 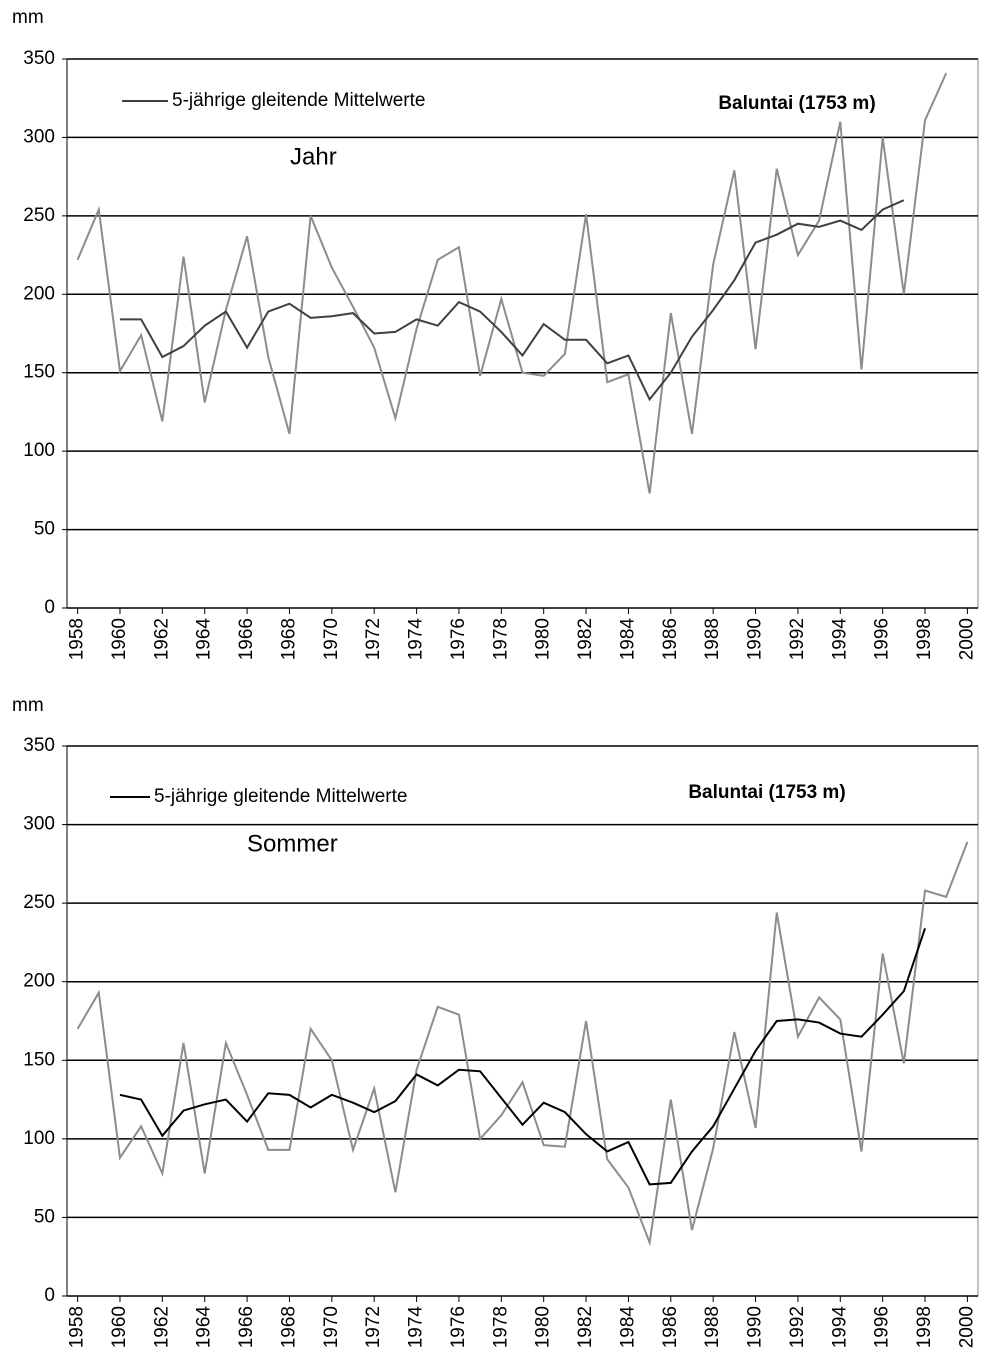 What do you see at coordinates (512, 300) in the screenshot?
I see `series-line` at bounding box center [512, 300].